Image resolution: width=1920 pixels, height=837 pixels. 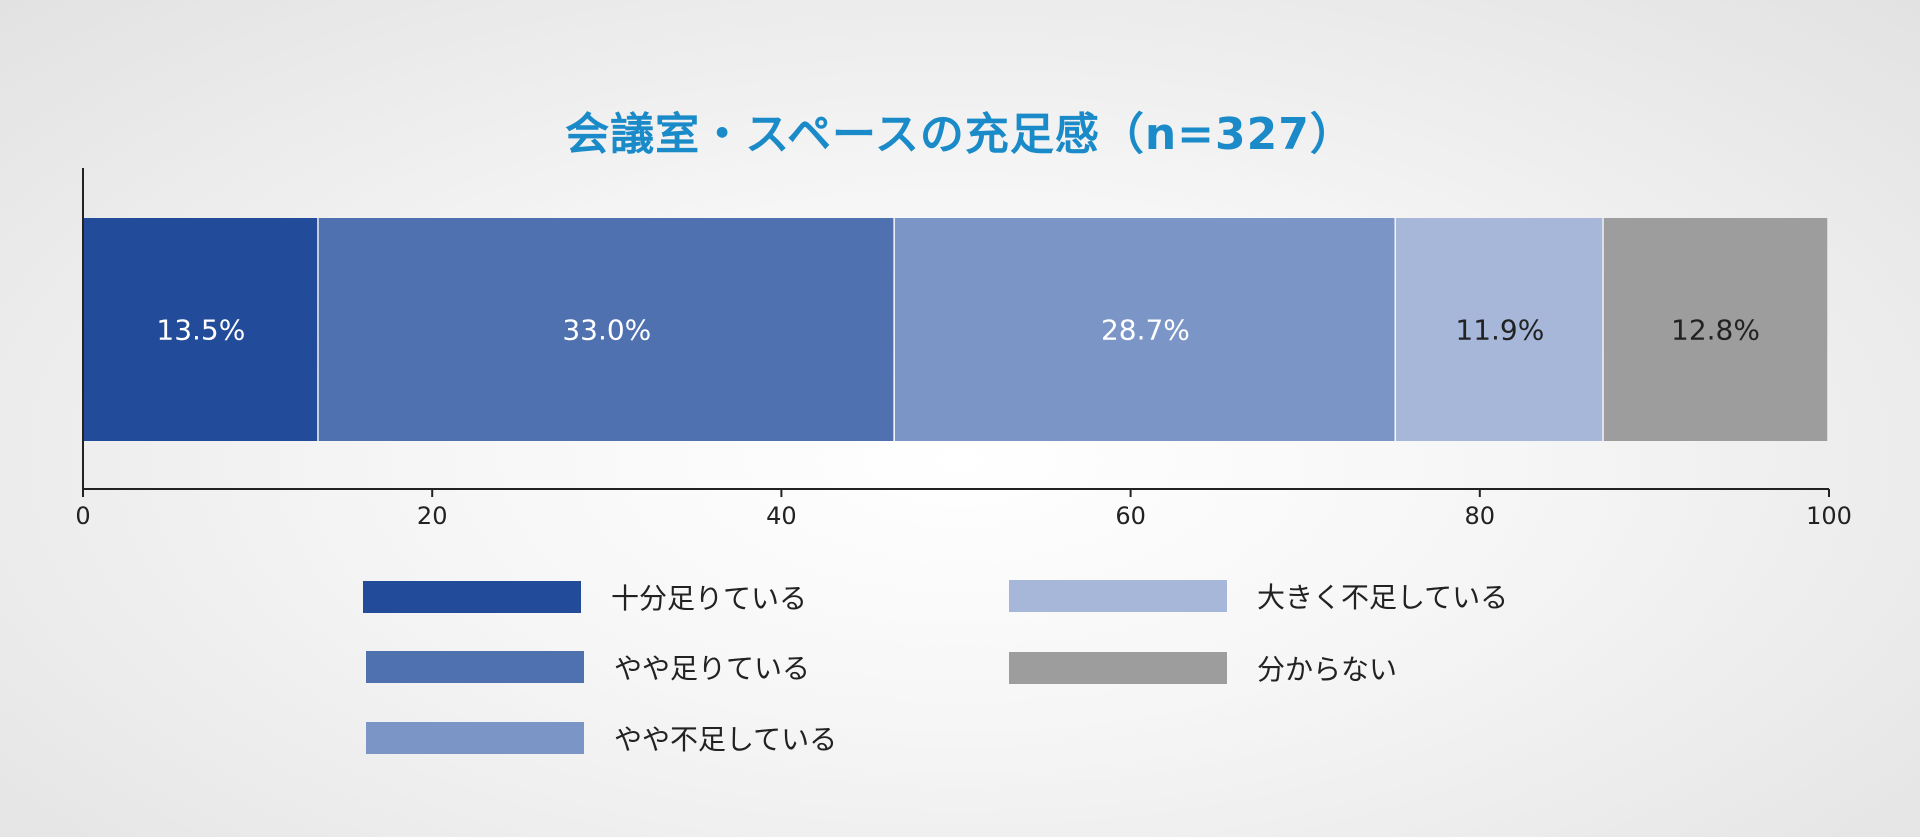 I want to click on bar-data-label-3: 11.9%, so click(x=1499, y=330).